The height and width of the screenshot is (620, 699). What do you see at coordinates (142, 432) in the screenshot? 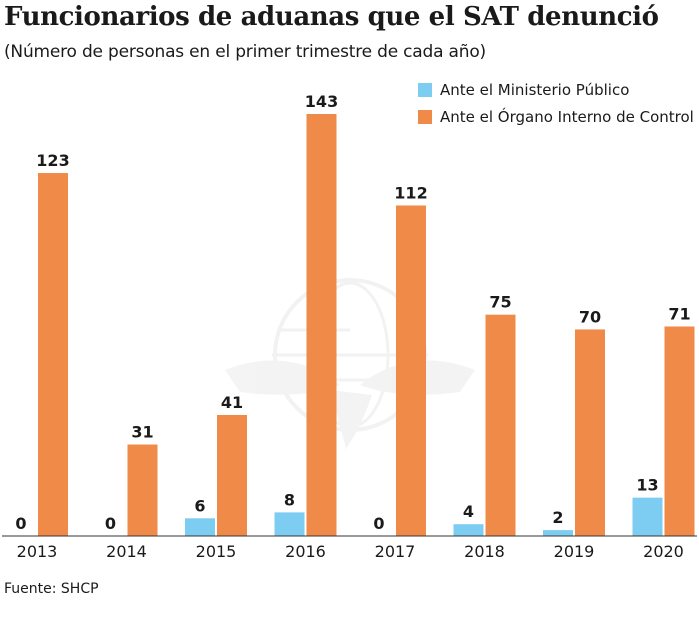
I see `value-label-organo-2014: 31` at bounding box center [142, 432].